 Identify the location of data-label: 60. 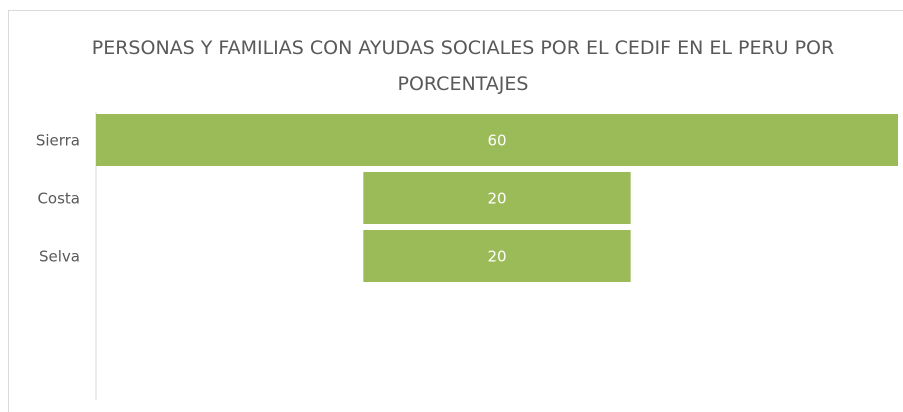
(496, 141).